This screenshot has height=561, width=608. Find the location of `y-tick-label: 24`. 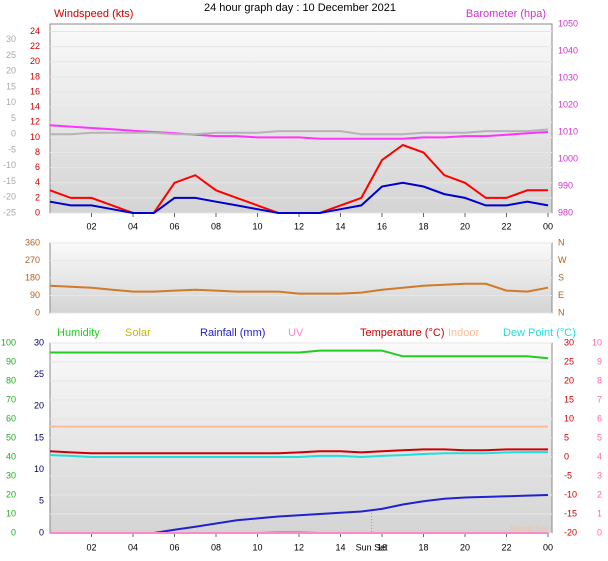

y-tick-label: 24 is located at coordinates (35, 31).